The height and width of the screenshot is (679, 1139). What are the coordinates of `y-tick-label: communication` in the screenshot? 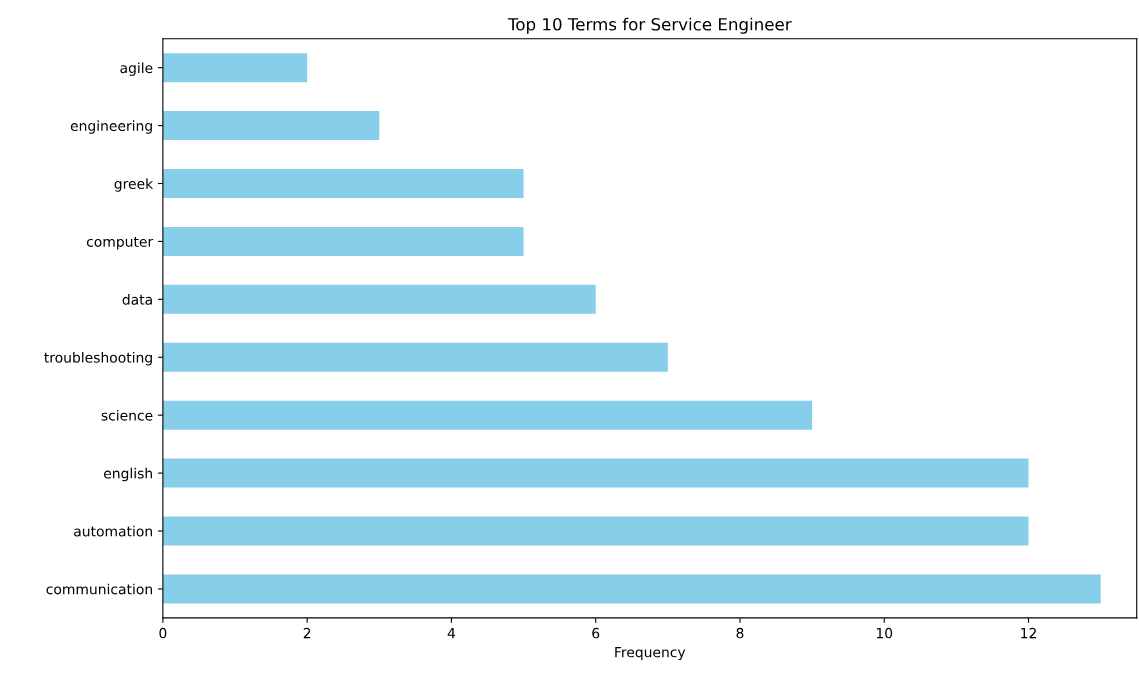 It's located at (99, 589).